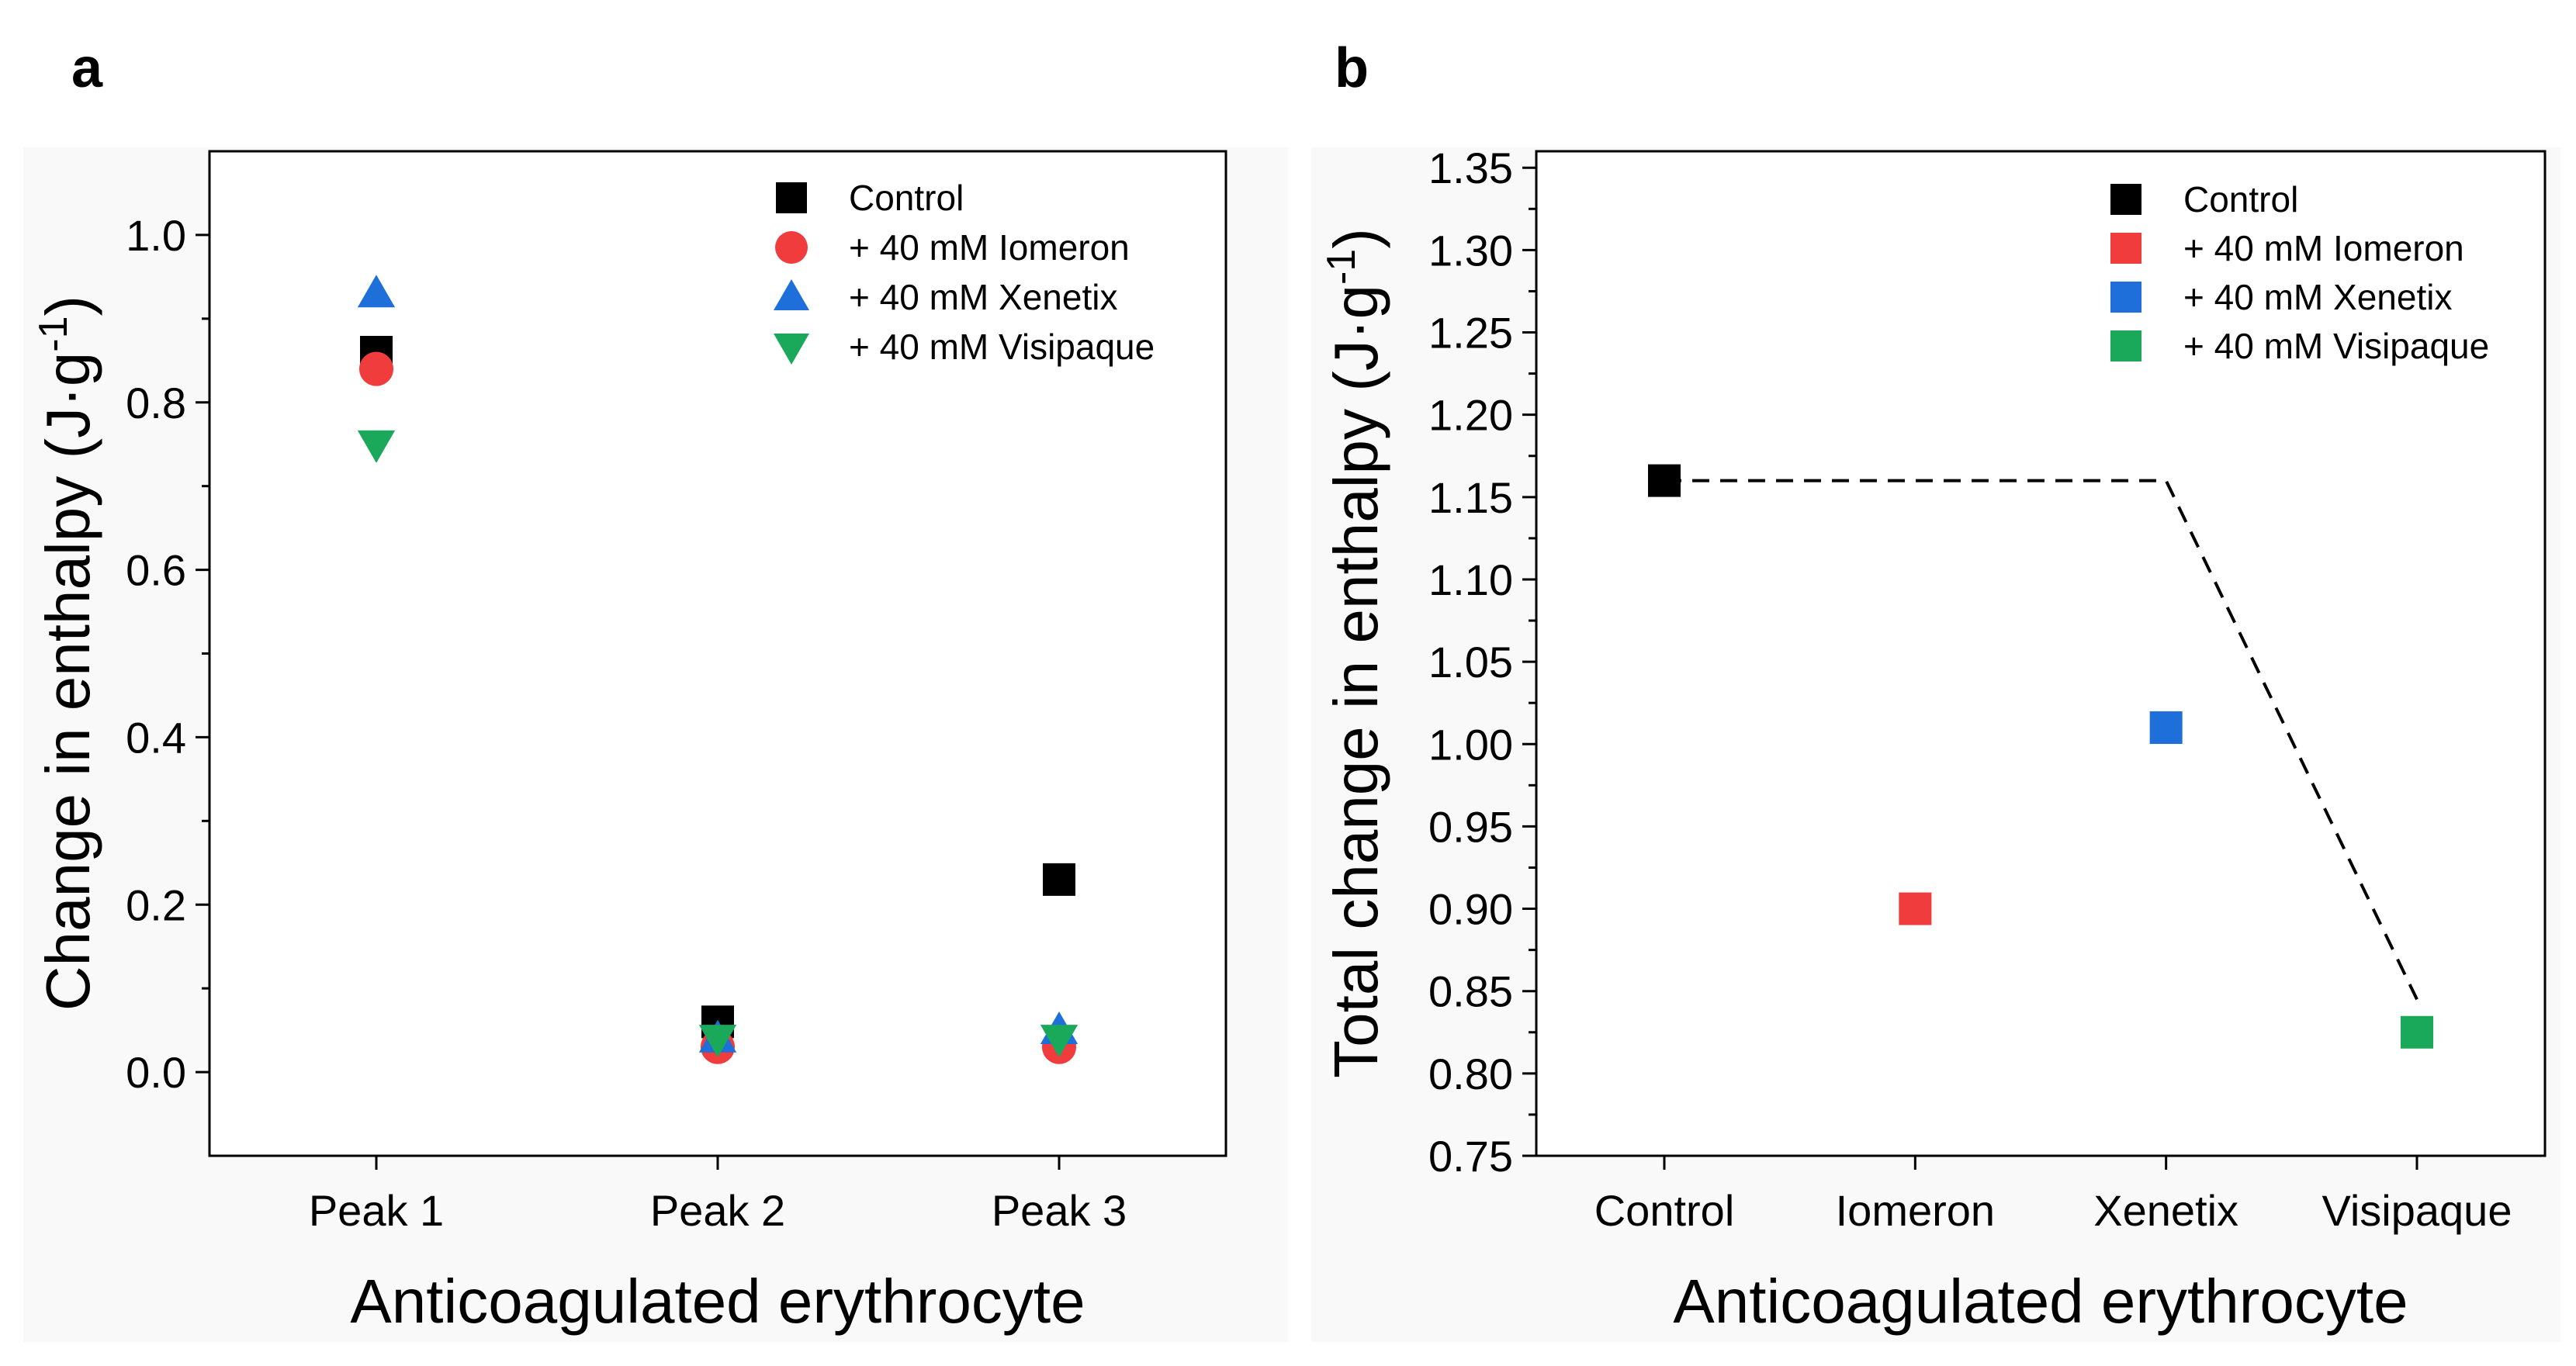 The width and height of the screenshot is (2576, 1366). What do you see at coordinates (1470, 662) in the screenshot?
I see `y-tick-label: 1.05` at bounding box center [1470, 662].